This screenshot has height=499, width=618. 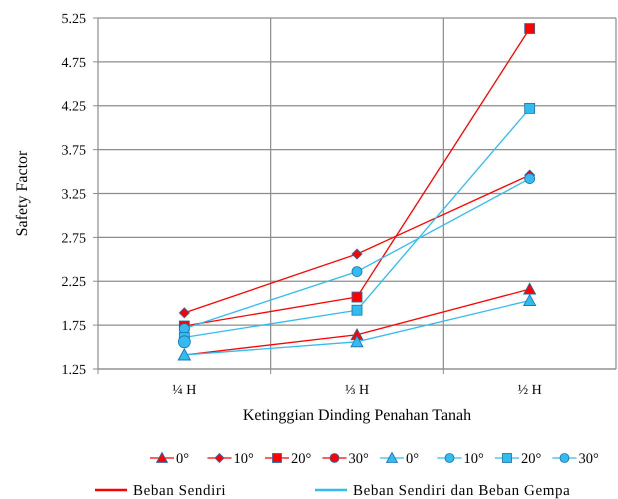 What do you see at coordinates (530, 390) in the screenshot?
I see `x-tick-label: ½ H` at bounding box center [530, 390].